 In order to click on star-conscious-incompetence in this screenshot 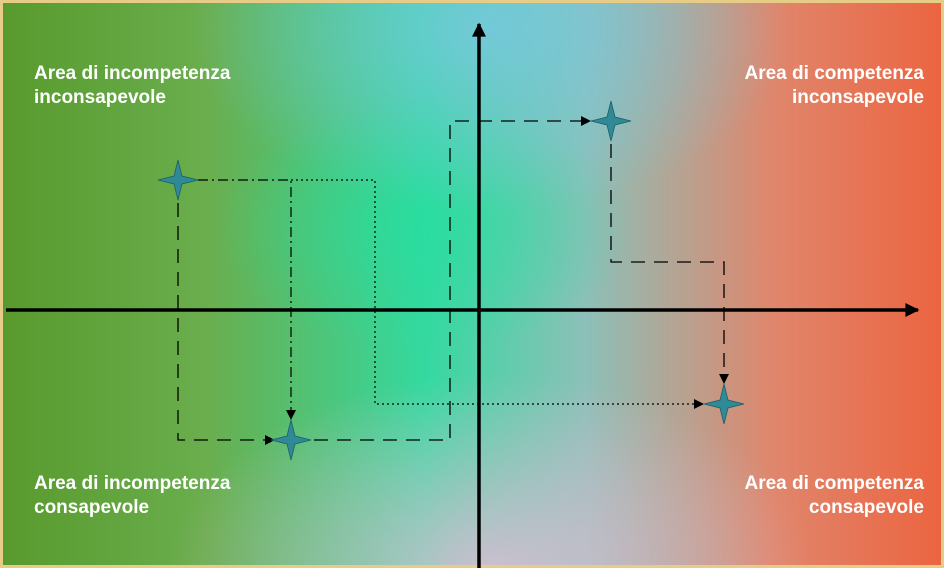, I will do `click(291, 440)`.